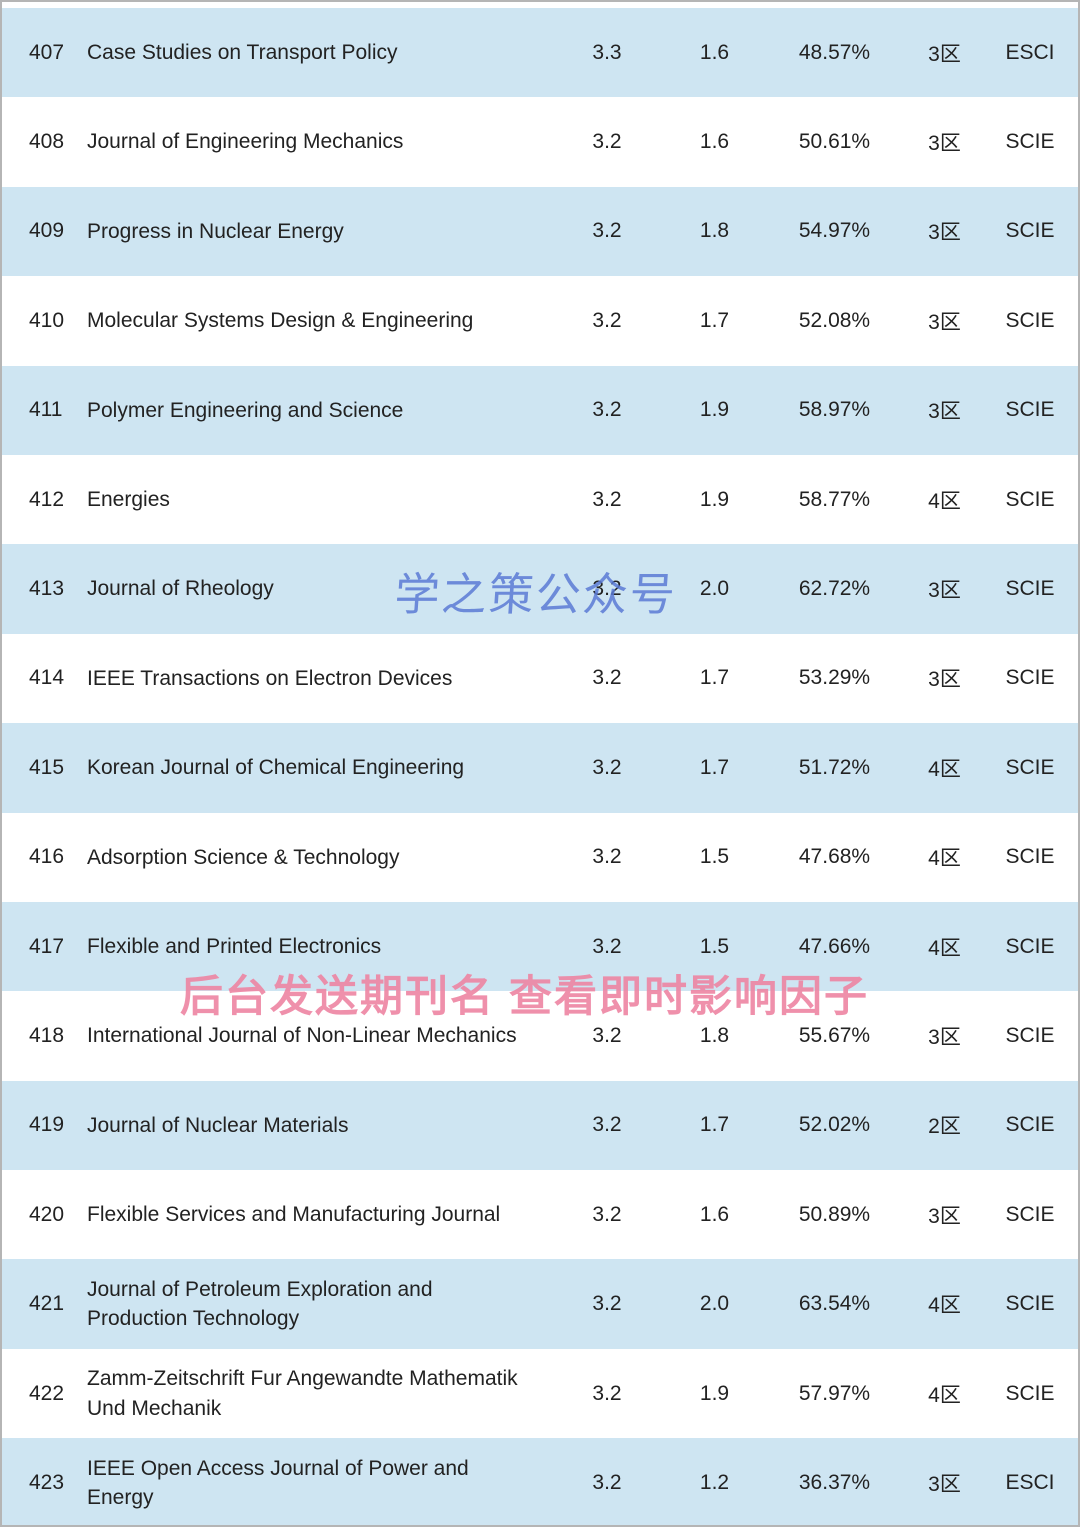  I want to click on rank-cell: 415, so click(47, 767).